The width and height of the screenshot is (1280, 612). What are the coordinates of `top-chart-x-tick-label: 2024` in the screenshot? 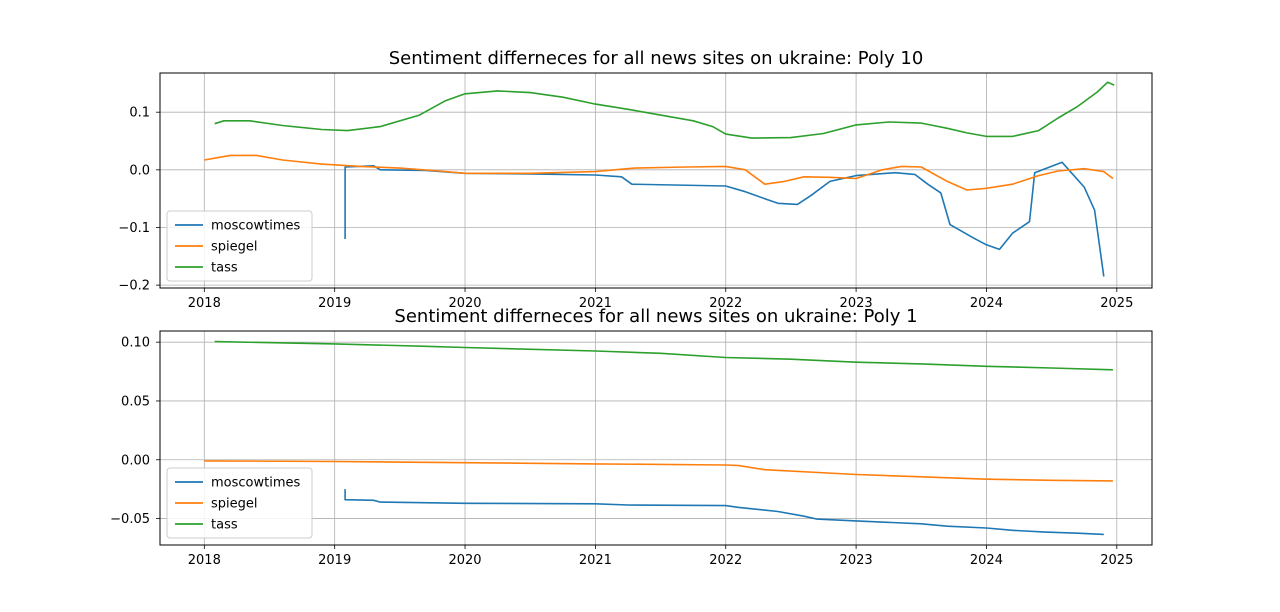 It's located at (986, 303).